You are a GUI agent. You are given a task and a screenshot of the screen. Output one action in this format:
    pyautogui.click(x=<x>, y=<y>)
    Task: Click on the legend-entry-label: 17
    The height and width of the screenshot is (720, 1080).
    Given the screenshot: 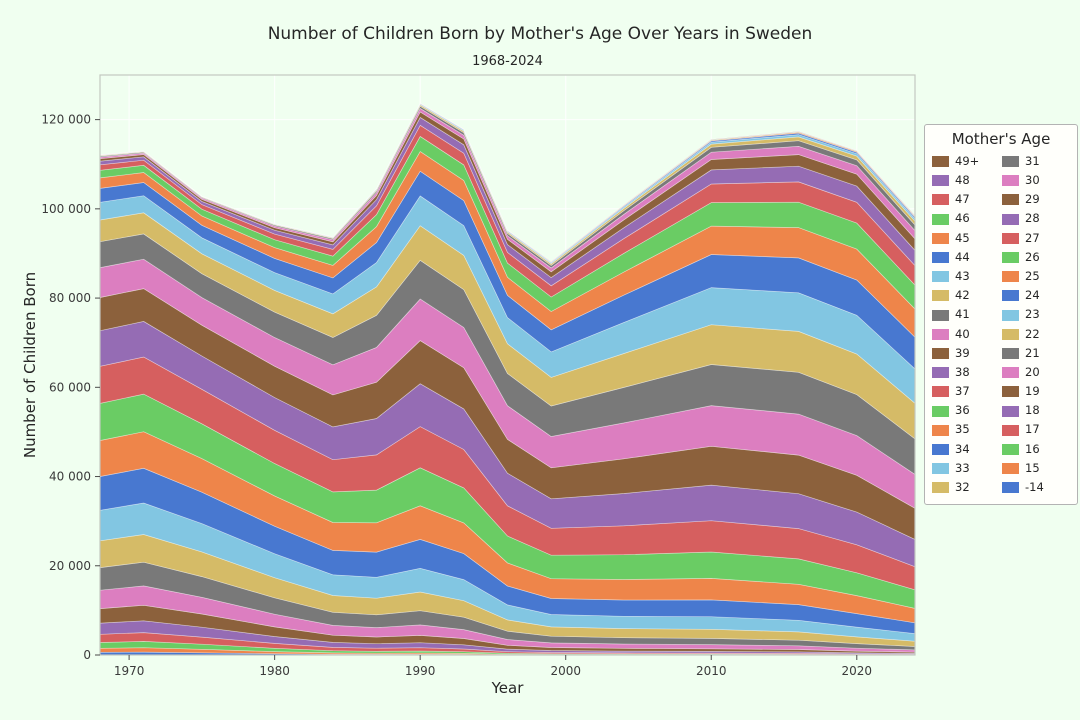 What is the action you would take?
    pyautogui.click(x=1032, y=429)
    